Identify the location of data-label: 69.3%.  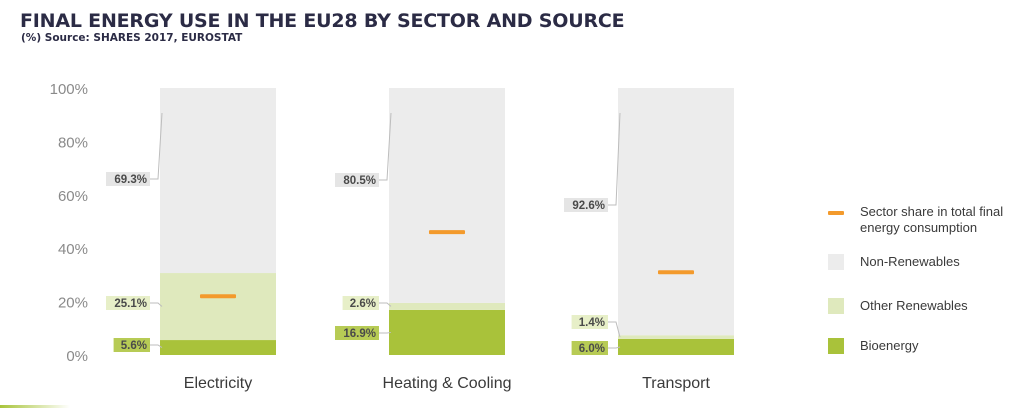
(130, 180).